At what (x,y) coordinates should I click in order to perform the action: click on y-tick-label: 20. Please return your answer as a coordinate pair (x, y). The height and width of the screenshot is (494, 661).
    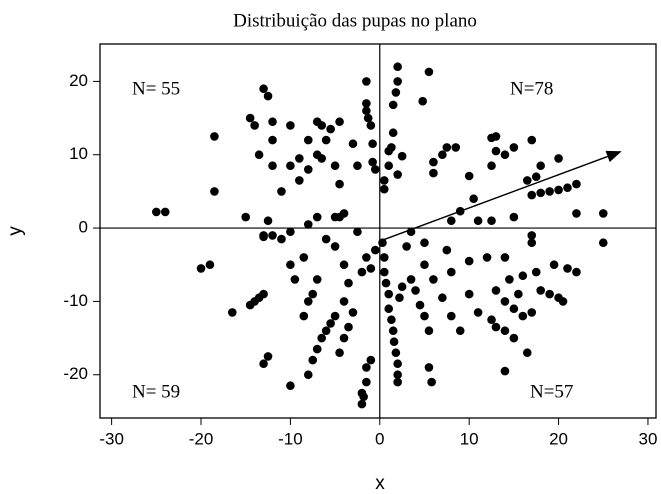
    Looking at the image, I should click on (78, 80).